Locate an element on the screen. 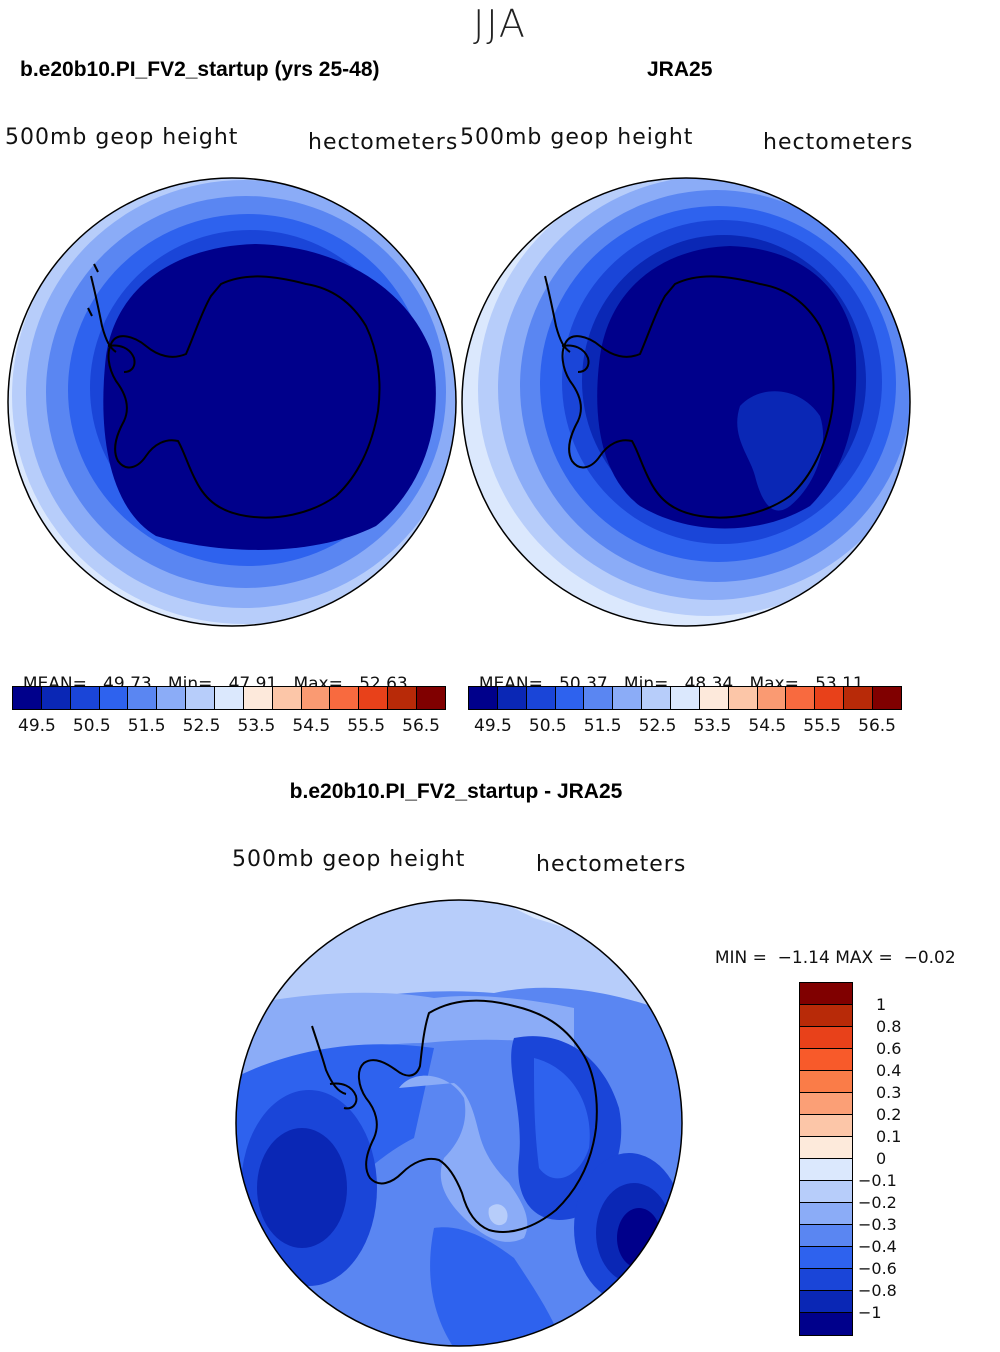 The image size is (1000, 1352). diff-colorbar is located at coordinates (826, 1159).